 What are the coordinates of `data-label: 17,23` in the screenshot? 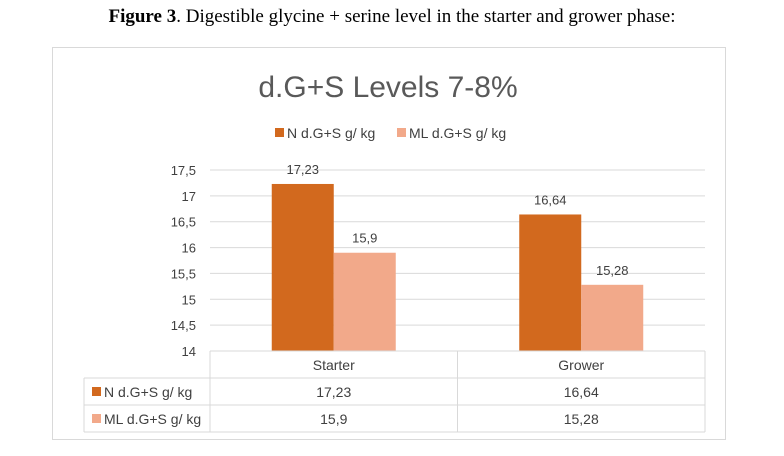 It's located at (302, 169).